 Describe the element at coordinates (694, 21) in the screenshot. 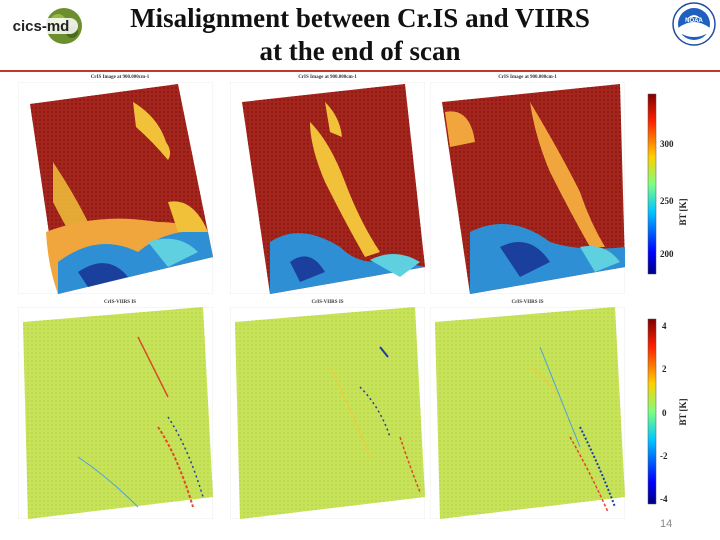

I see `logo-right-text: NOAA` at that location.